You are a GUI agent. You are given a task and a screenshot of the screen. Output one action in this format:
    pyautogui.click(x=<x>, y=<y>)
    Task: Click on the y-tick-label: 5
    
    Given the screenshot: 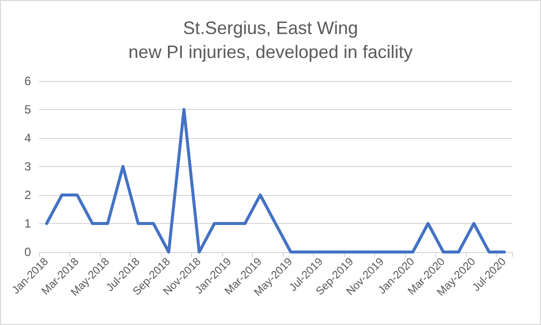 What is the action you would take?
    pyautogui.click(x=28, y=109)
    